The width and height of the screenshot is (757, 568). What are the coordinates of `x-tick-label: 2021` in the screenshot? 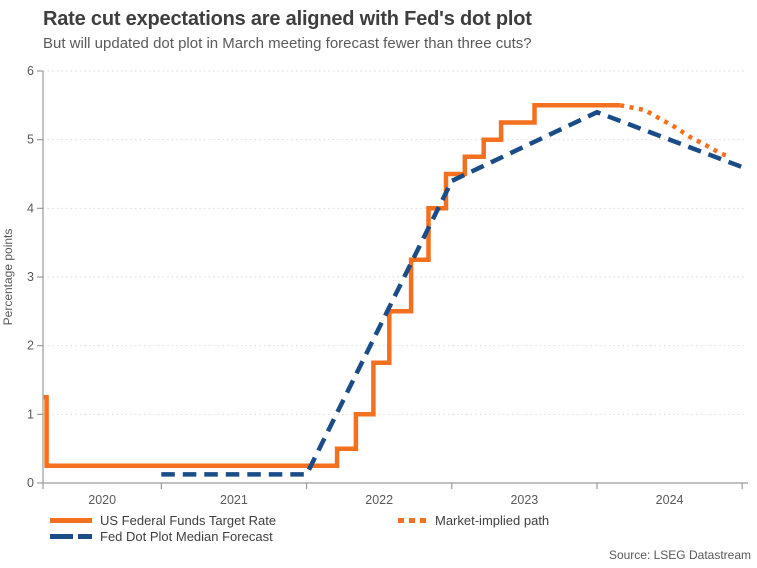 It's located at (234, 500).